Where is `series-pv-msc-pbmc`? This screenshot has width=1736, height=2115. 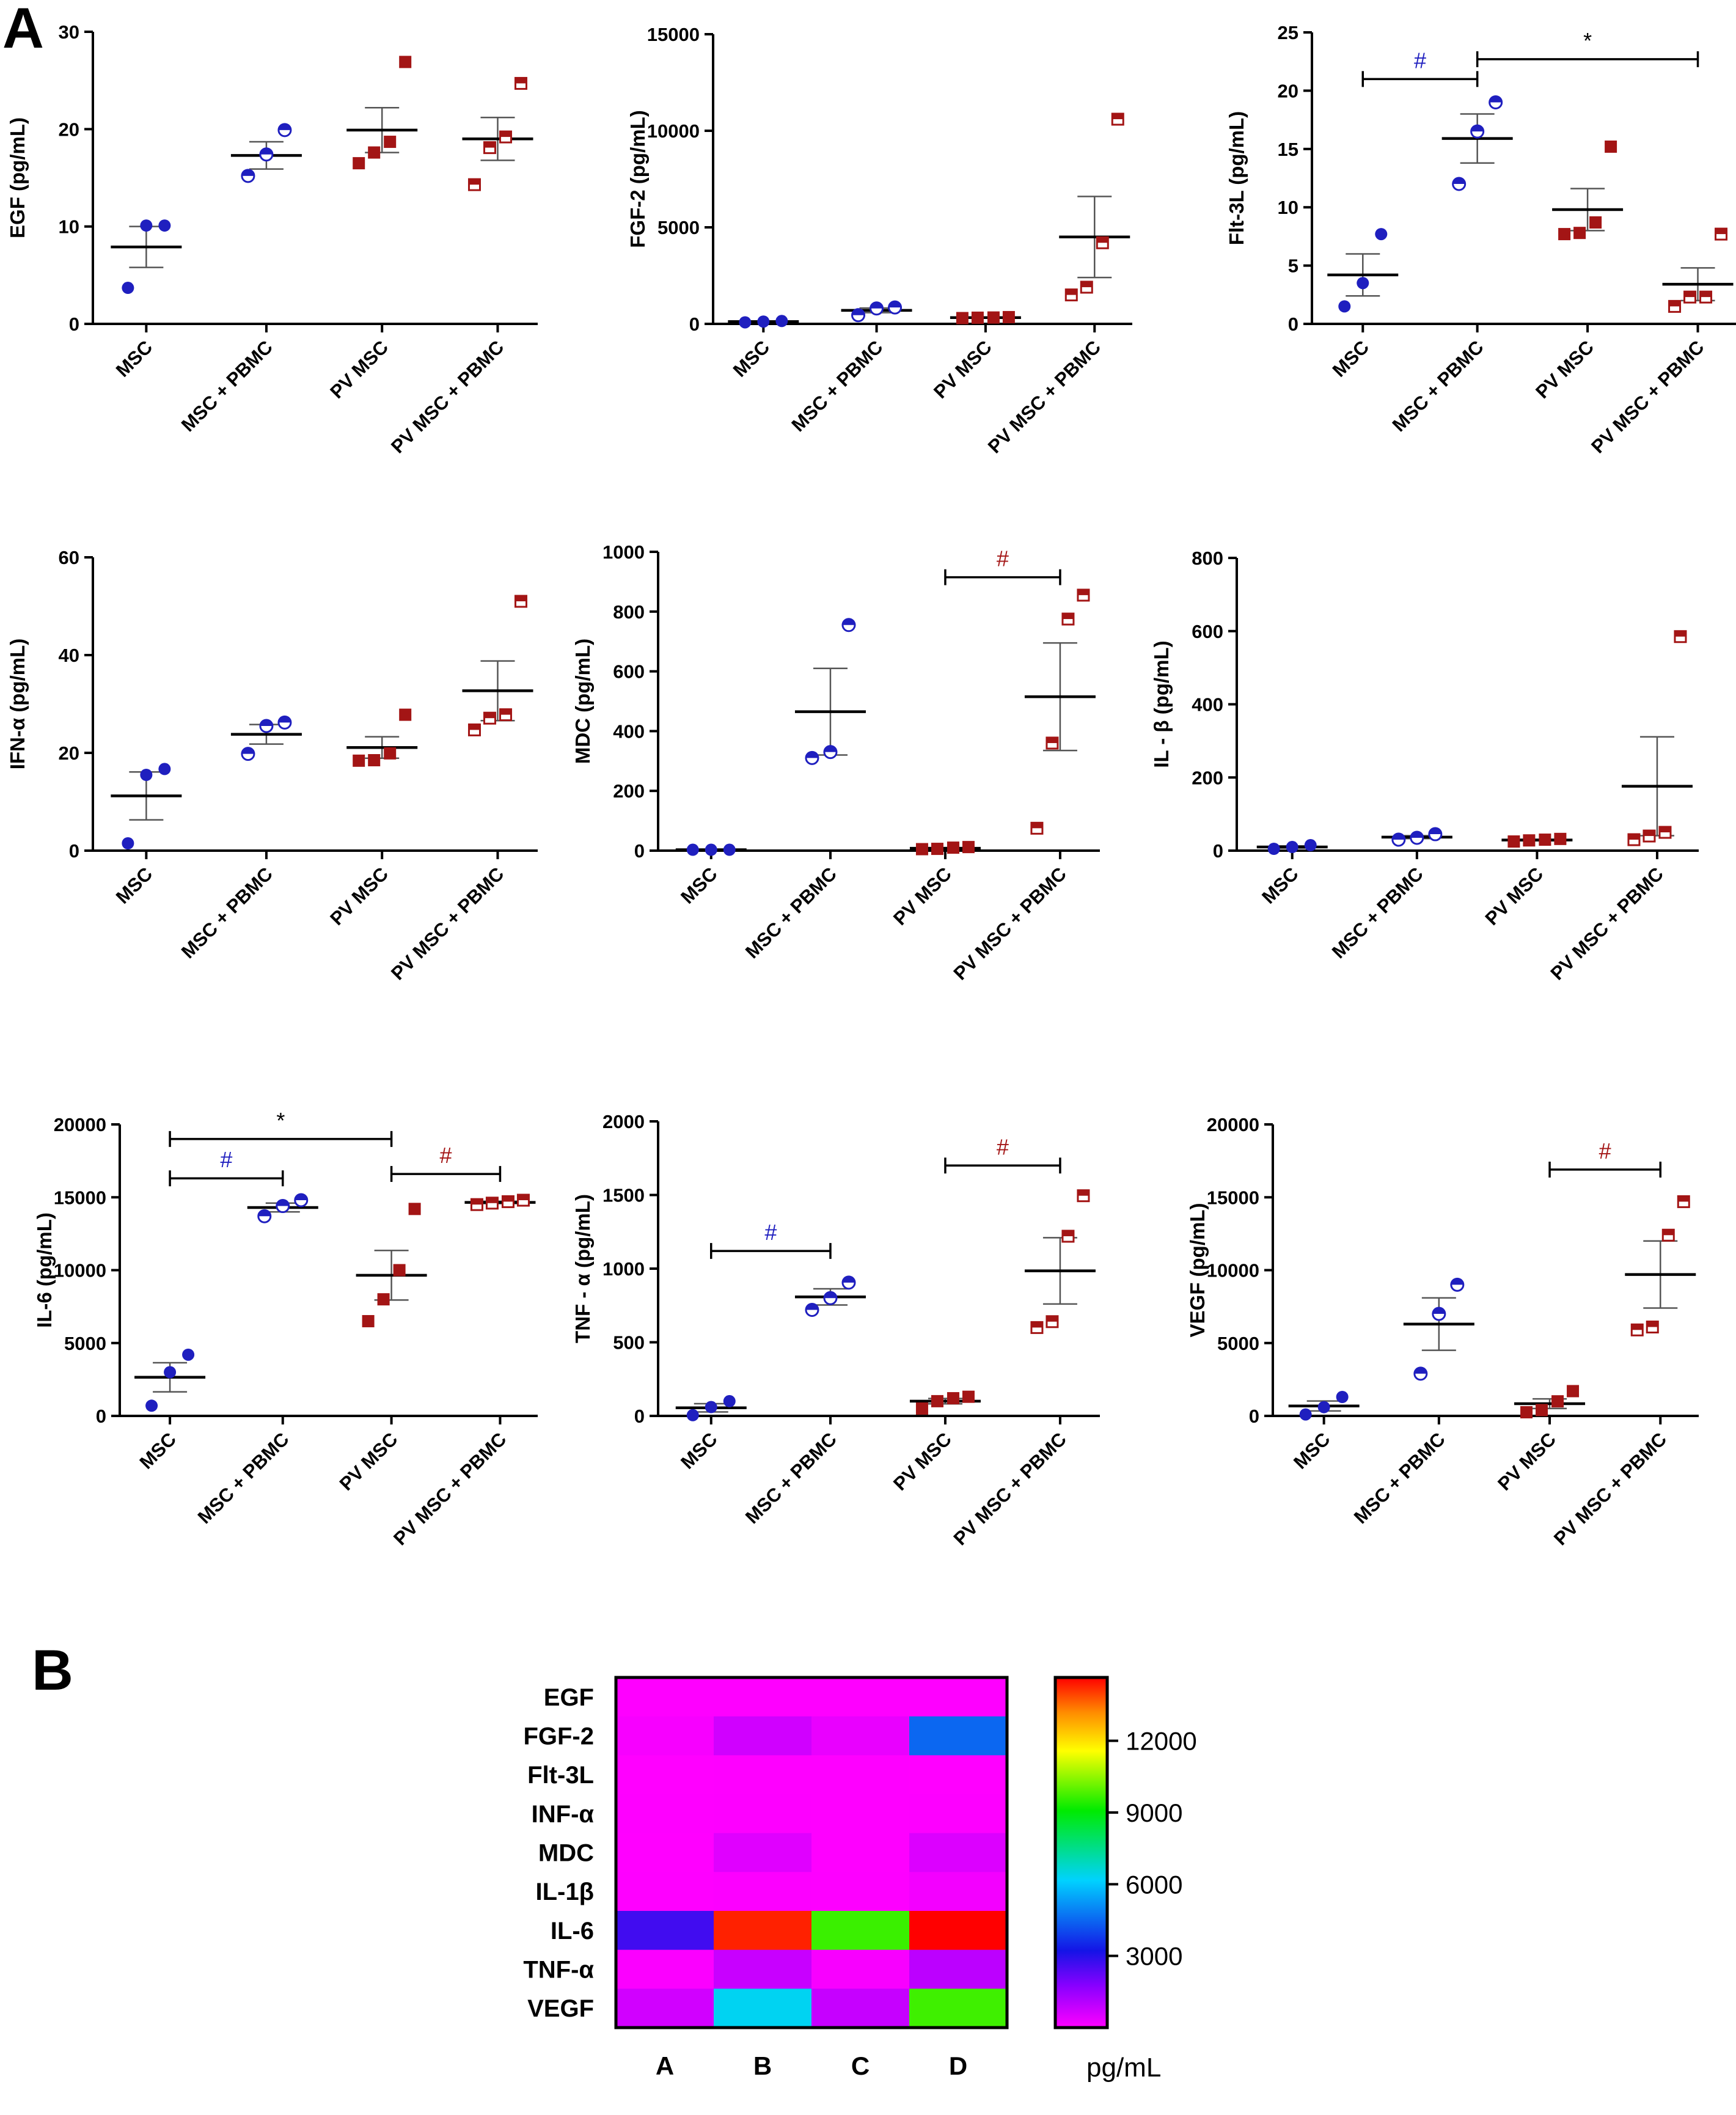 series-pv-msc-pbmc is located at coordinates (497, 665).